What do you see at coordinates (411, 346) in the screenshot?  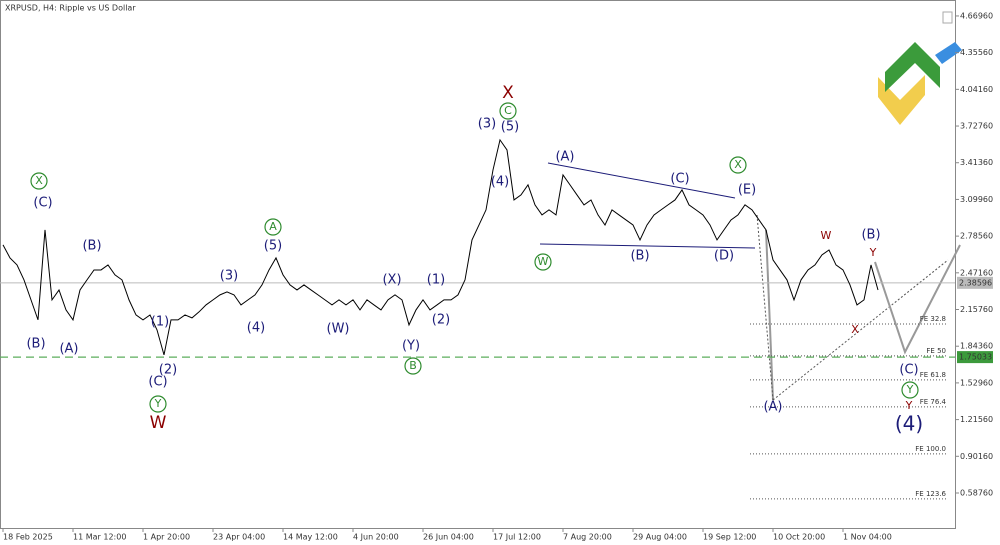 I see `wave-label: (Y)` at bounding box center [411, 346].